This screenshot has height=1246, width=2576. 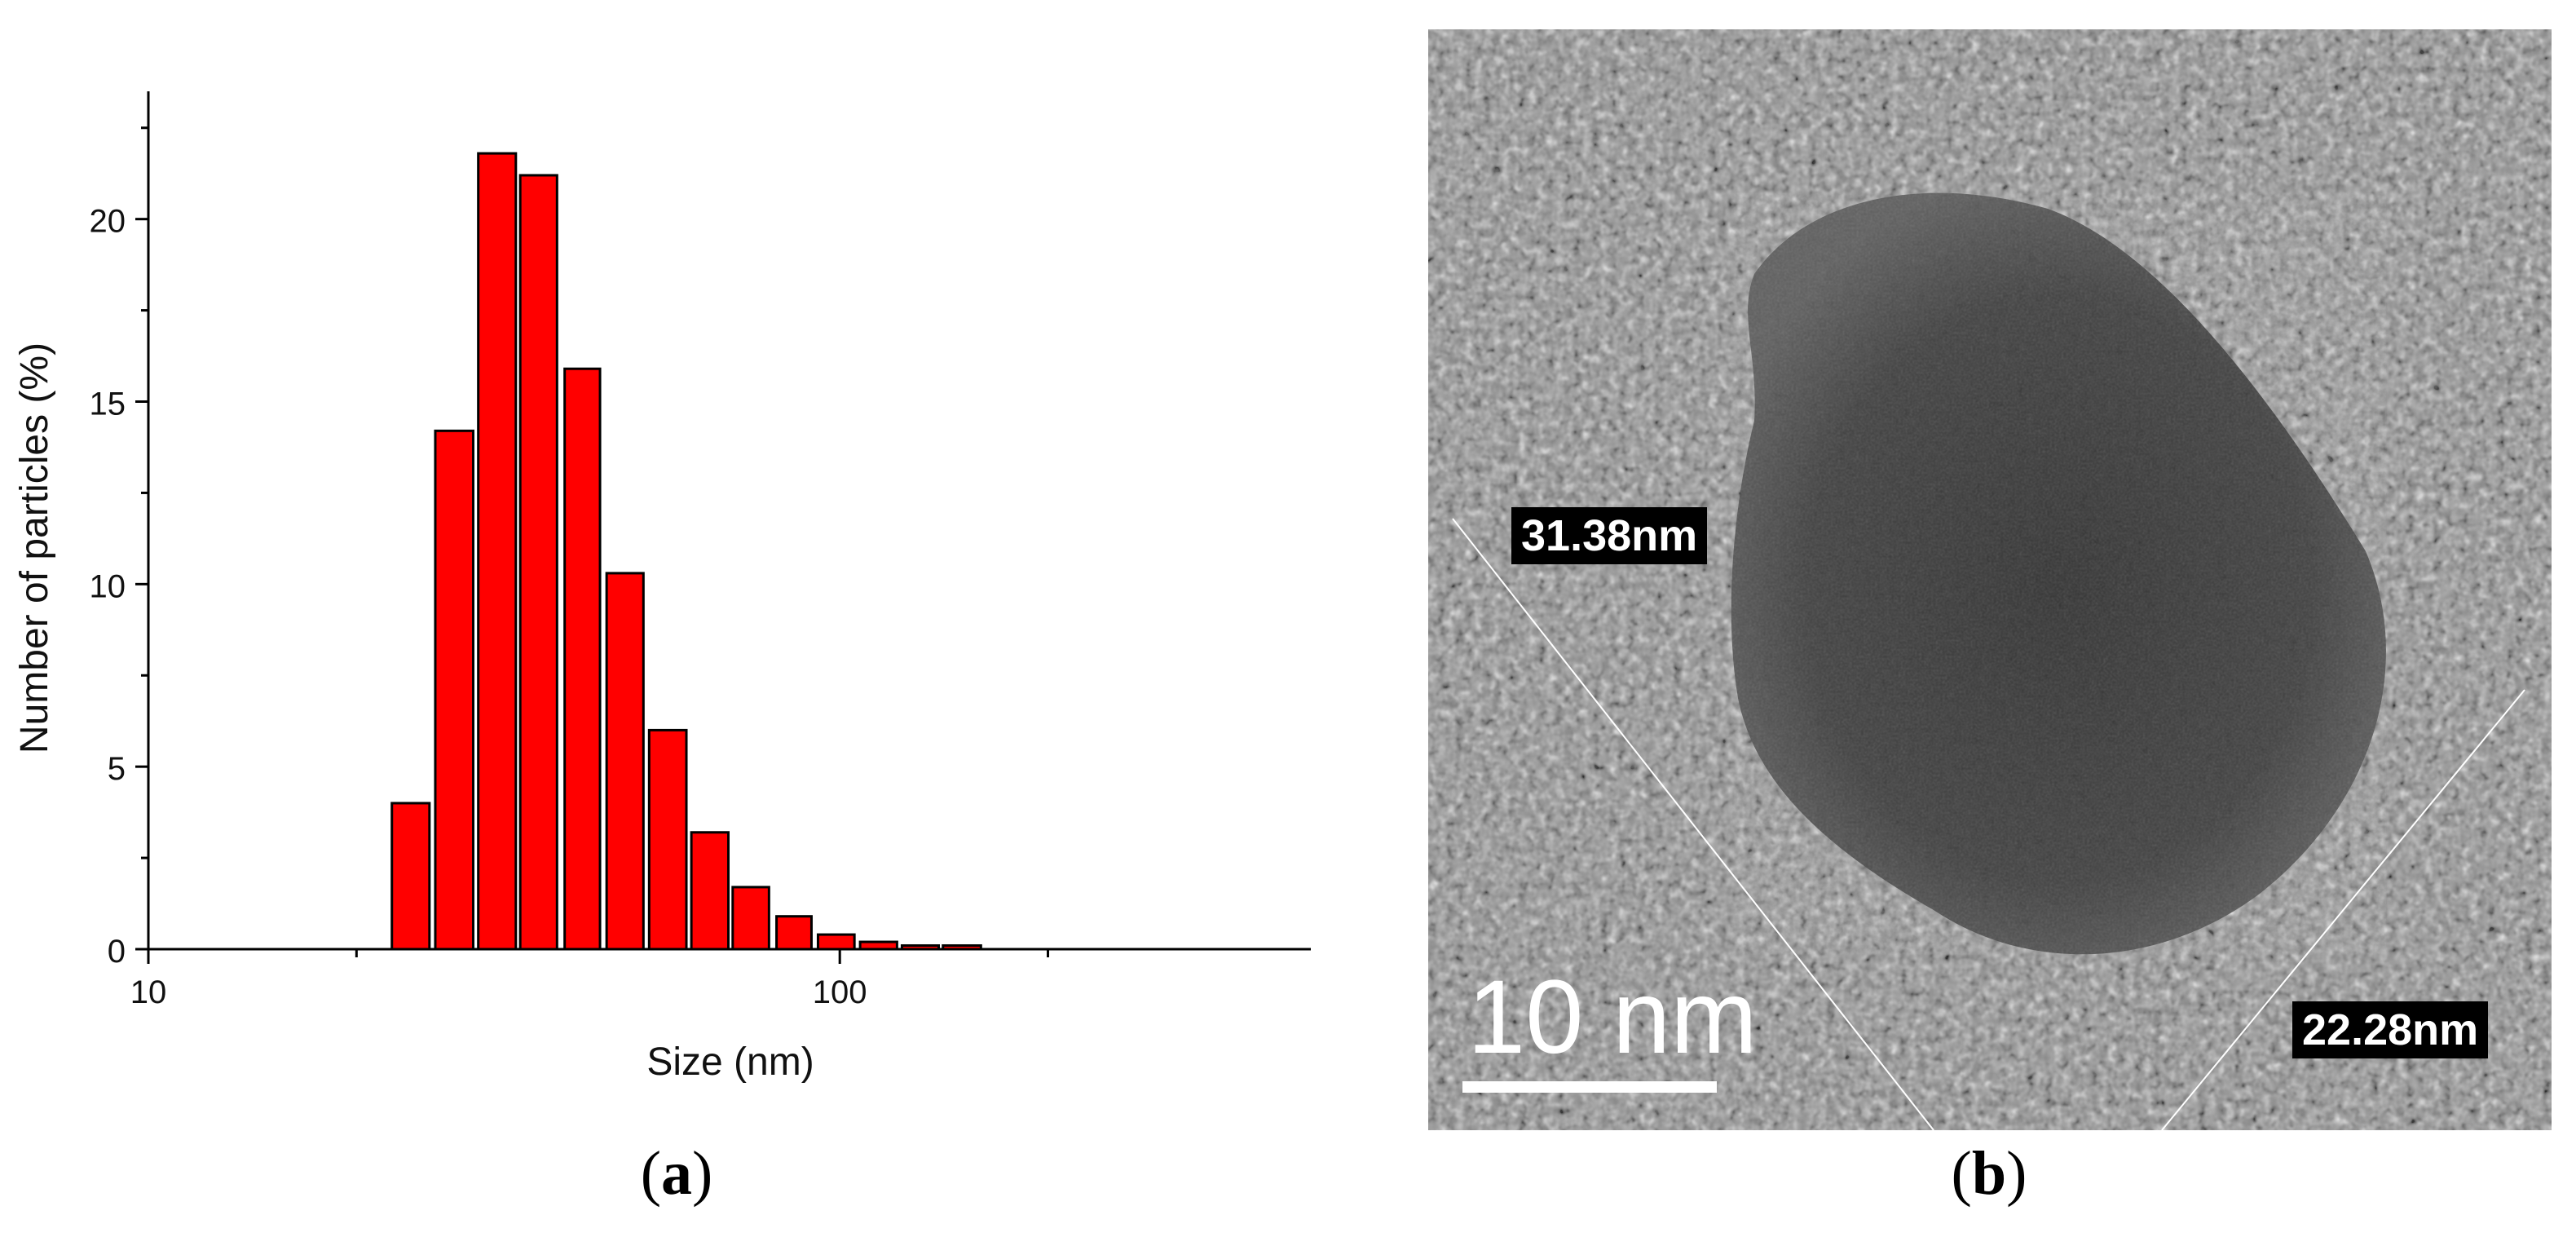 What do you see at coordinates (1609, 535) in the screenshot?
I see `measurement-label-1: 31.38nm` at bounding box center [1609, 535].